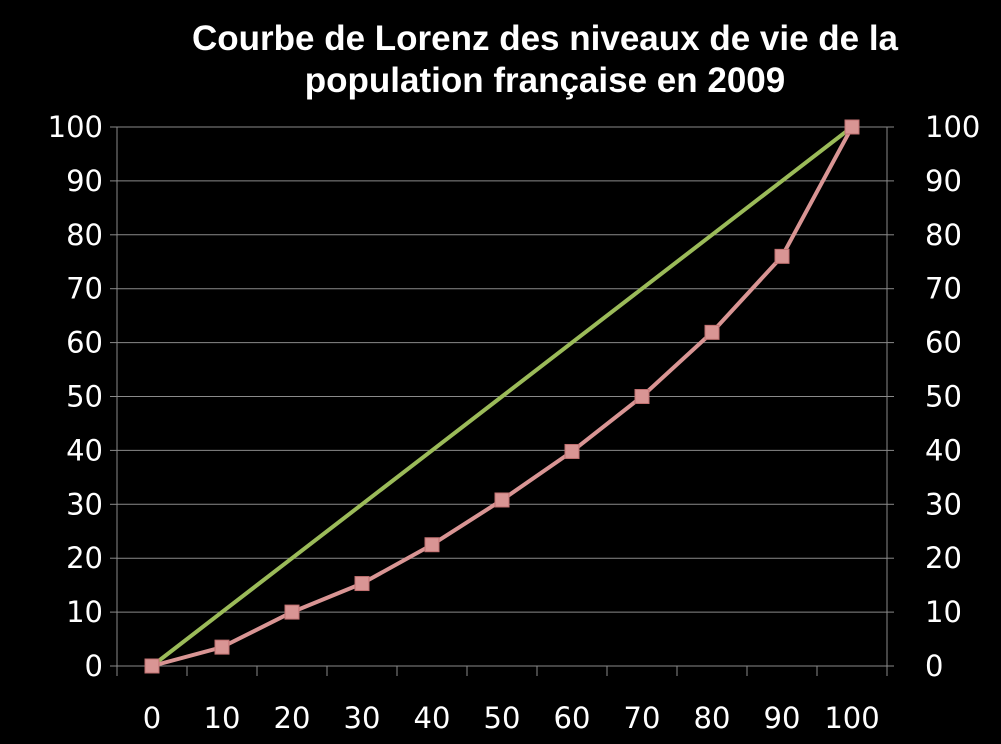 The height and width of the screenshot is (744, 1001). Describe the element at coordinates (943, 397) in the screenshot. I see `y-tick-label-right: 50` at that location.